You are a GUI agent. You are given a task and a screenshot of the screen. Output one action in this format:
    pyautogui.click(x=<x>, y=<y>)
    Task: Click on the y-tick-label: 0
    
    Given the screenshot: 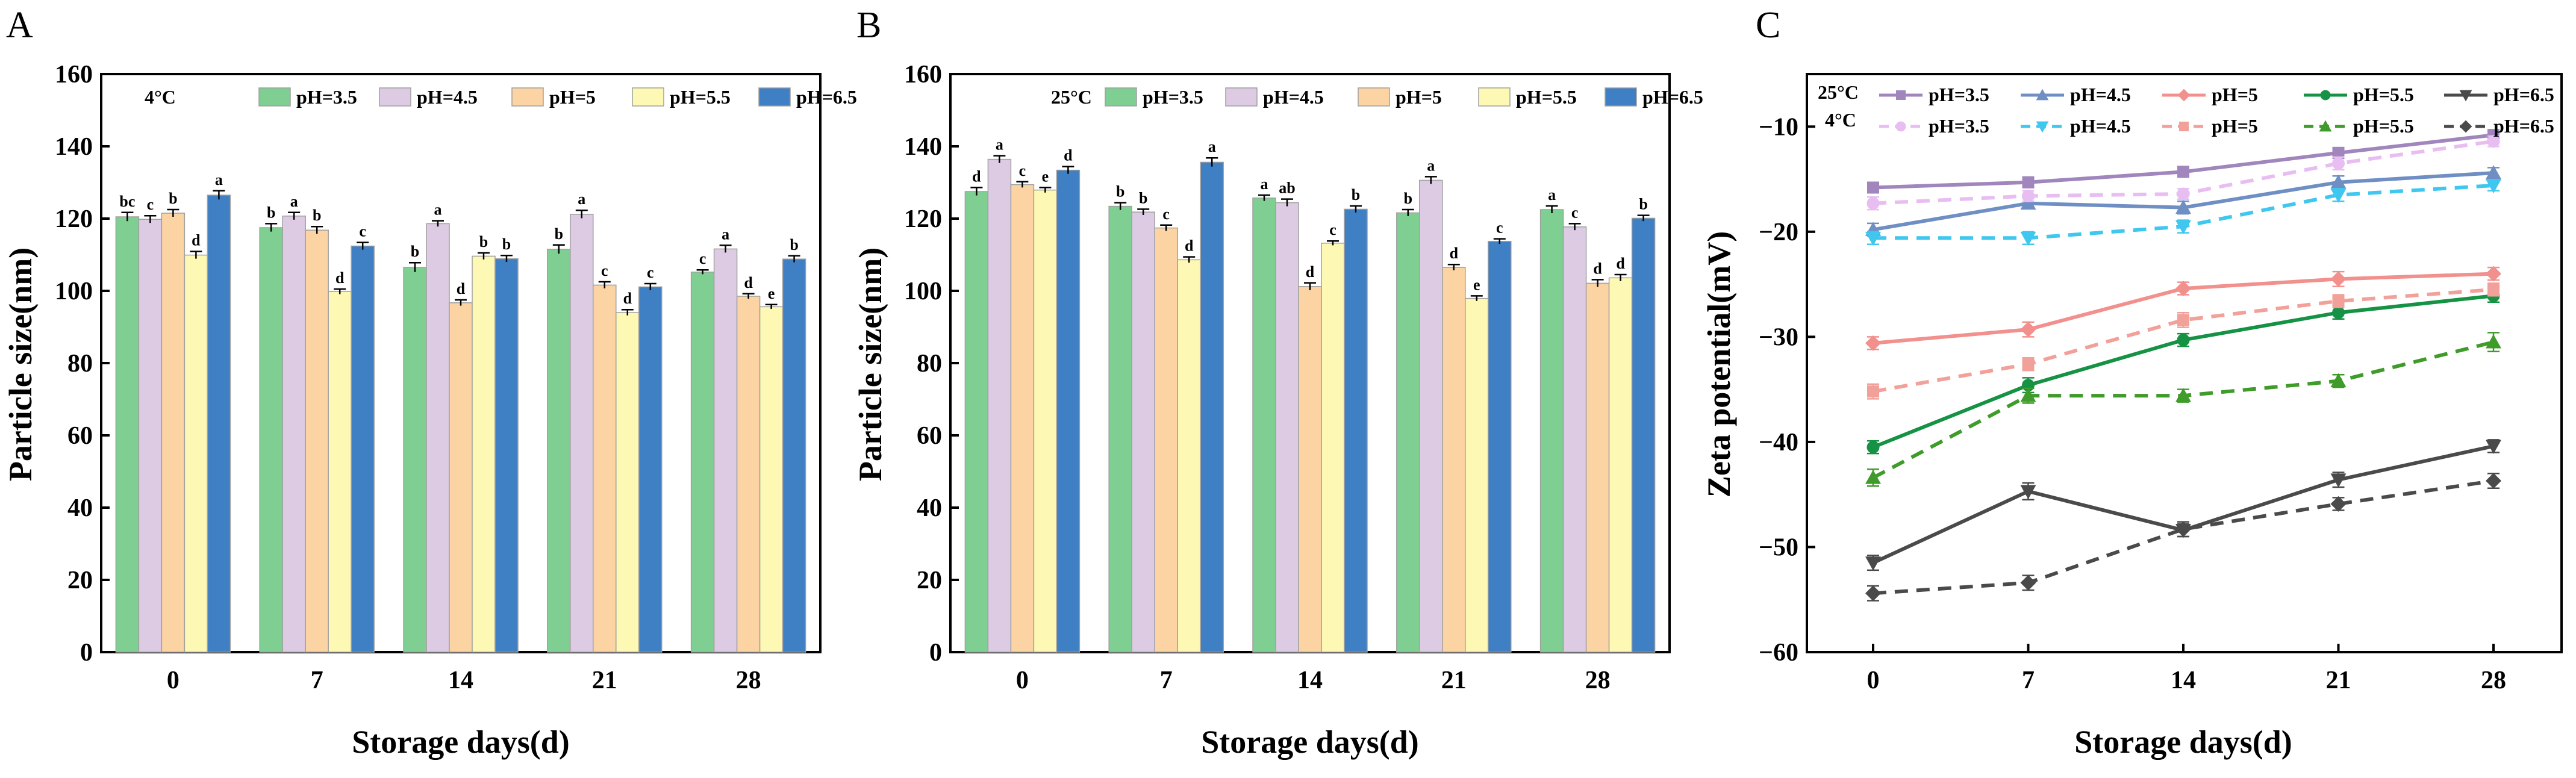 What is the action you would take?
    pyautogui.click(x=86, y=653)
    